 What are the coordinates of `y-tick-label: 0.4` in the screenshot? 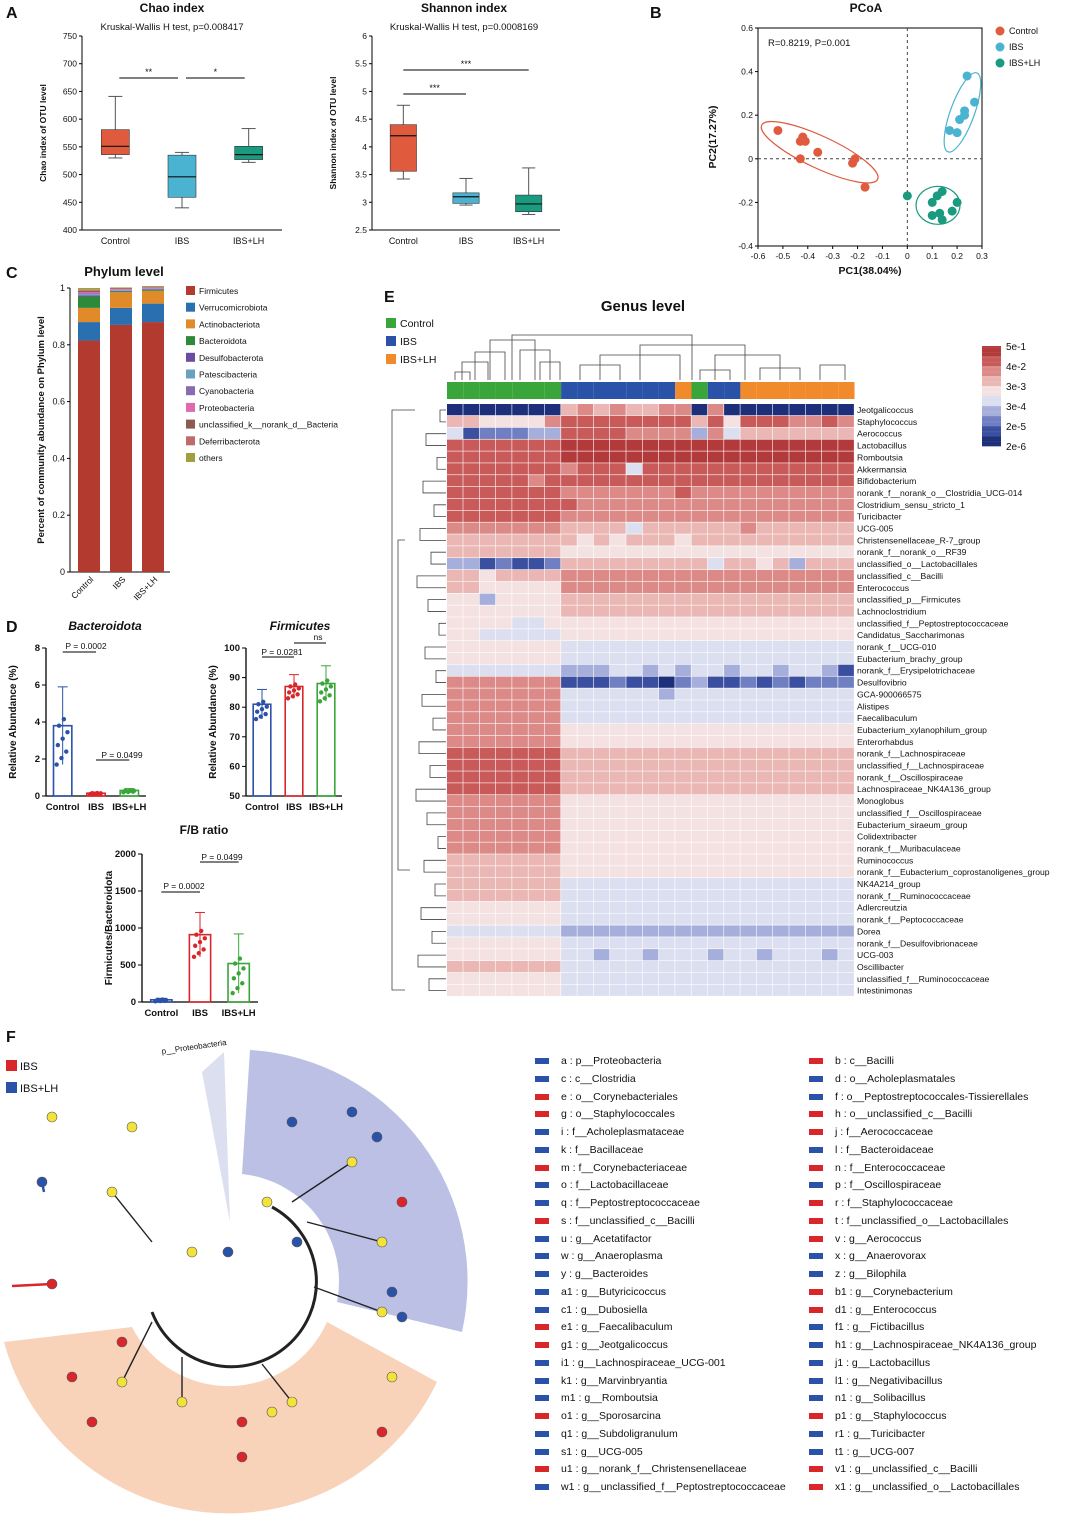 It's located at (747, 72).